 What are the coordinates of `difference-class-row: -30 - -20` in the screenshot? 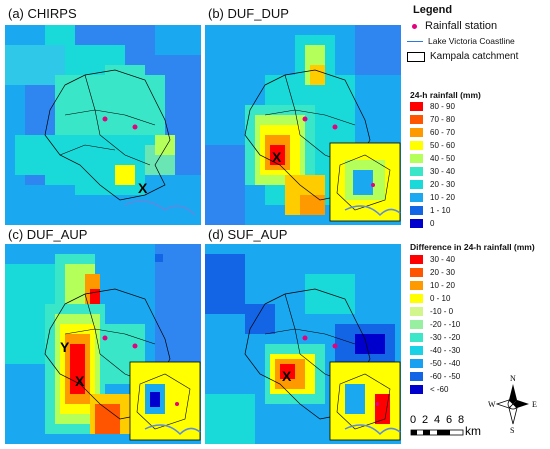 It's located at (435, 337).